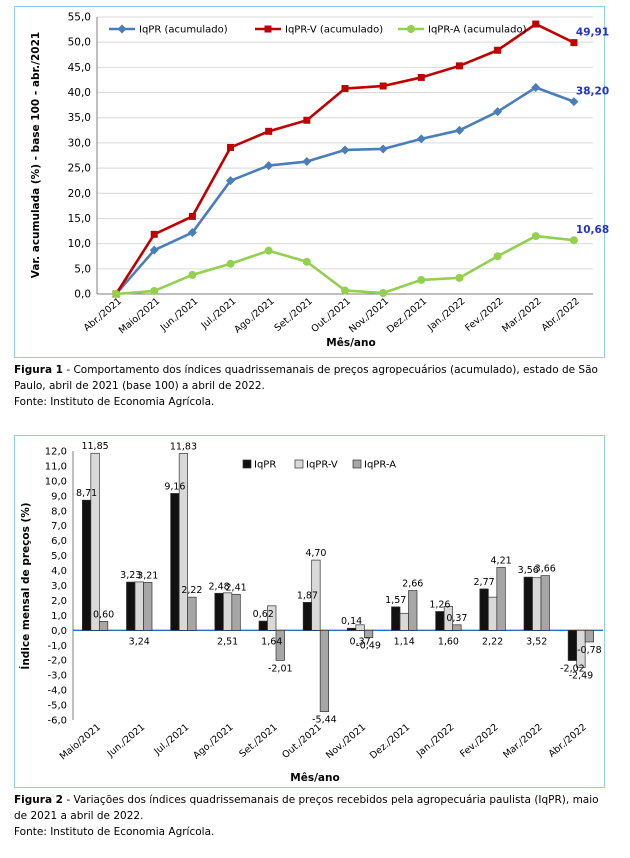 Image resolution: width=630 pixels, height=858 pixels. What do you see at coordinates (324, 720) in the screenshot?
I see `bar-value-label: -5,44` at bounding box center [324, 720].